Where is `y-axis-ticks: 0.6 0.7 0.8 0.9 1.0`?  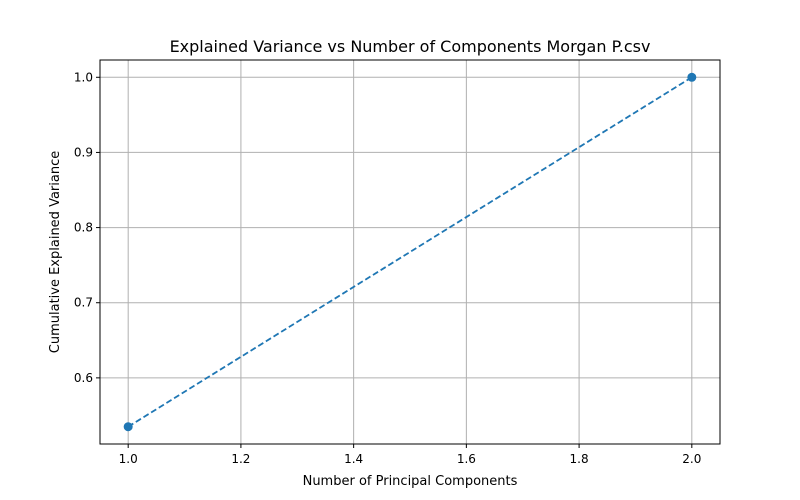
y-axis-ticks: 0.6 0.7 0.8 0.9 1.0 is located at coordinates (87, 227).